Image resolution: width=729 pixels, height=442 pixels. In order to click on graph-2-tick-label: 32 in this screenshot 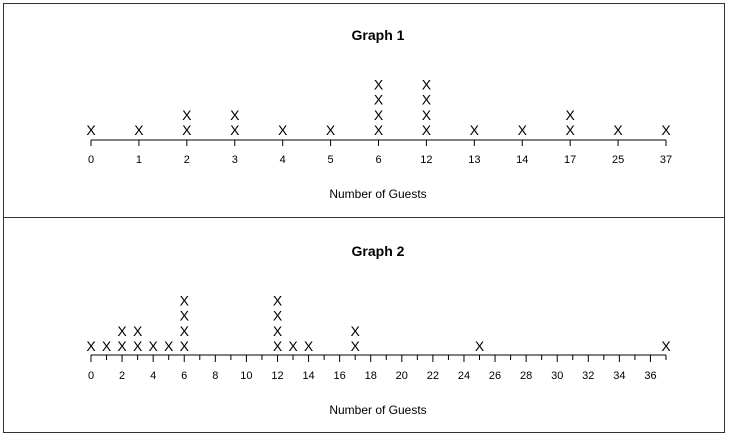, I will do `click(588, 376)`.